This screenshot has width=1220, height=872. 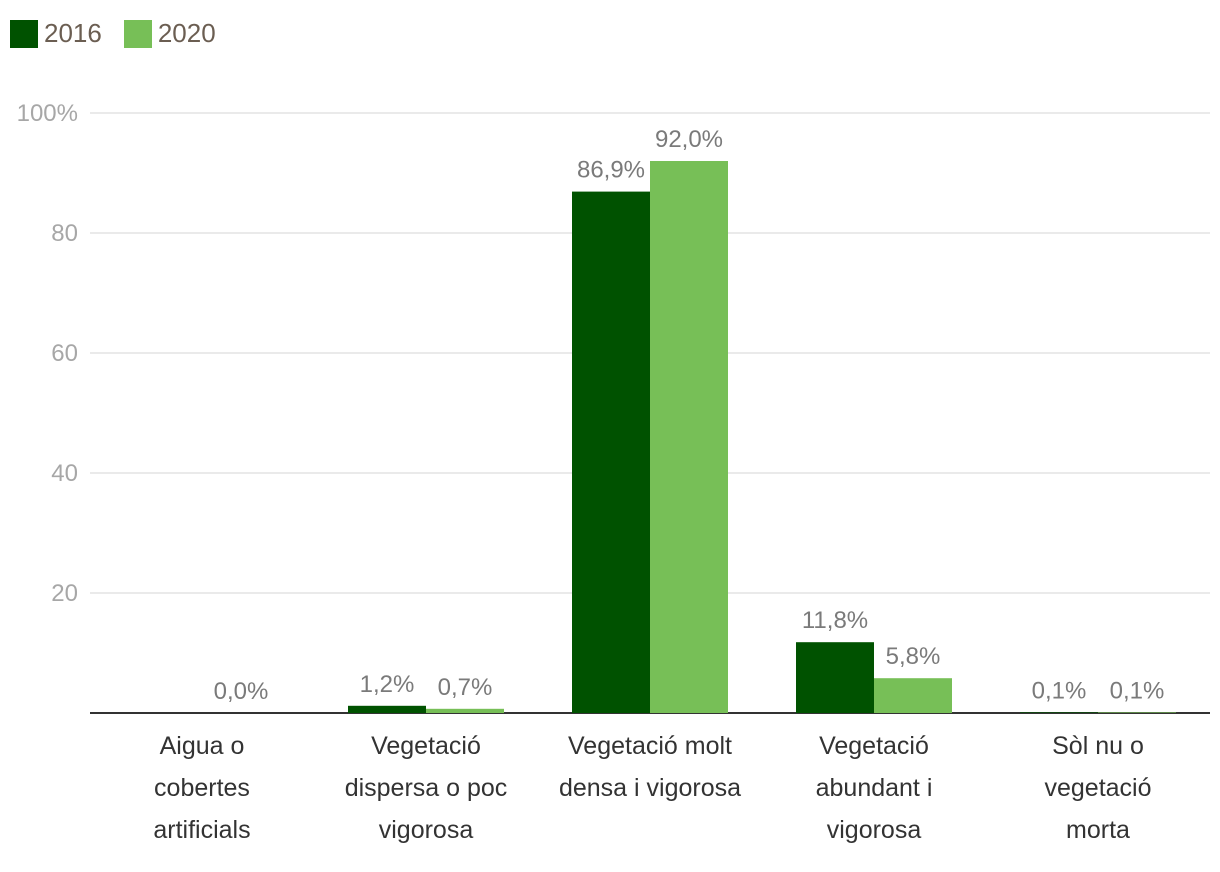 I want to click on x-category-label-4: Sòl nu o vegetació morta, so click(x=1097, y=788).